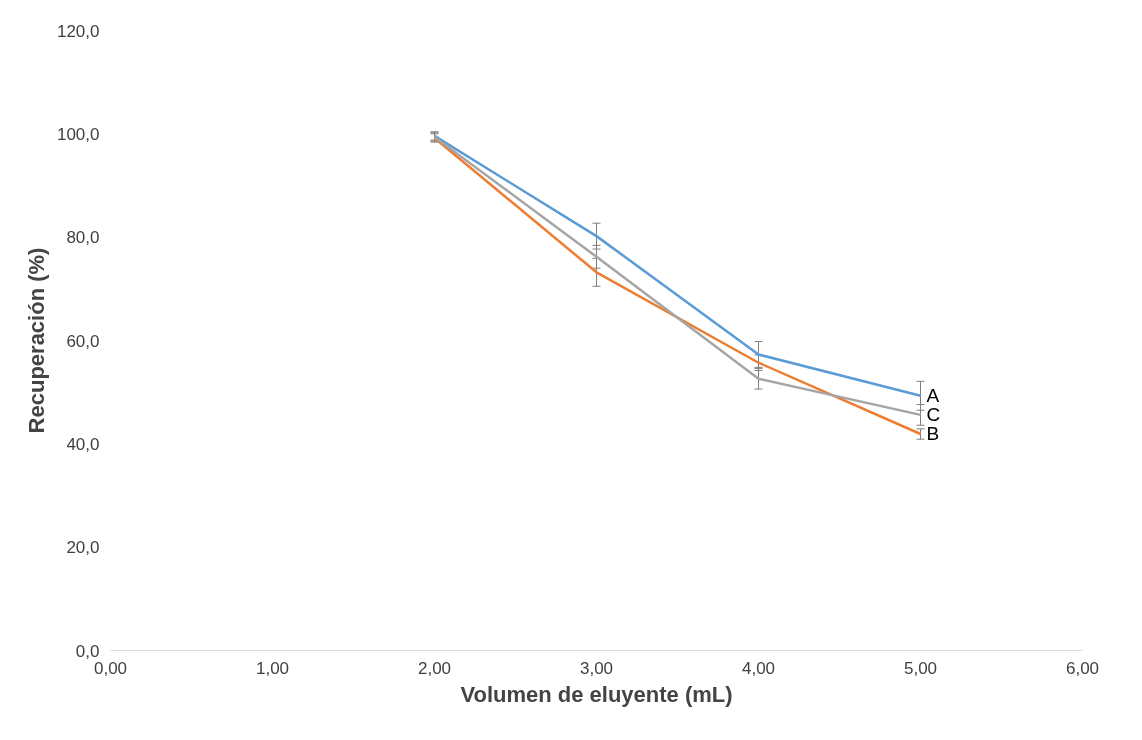 The width and height of the screenshot is (1142, 740). What do you see at coordinates (434, 668) in the screenshot?
I see `x-tick-label: 2,00` at bounding box center [434, 668].